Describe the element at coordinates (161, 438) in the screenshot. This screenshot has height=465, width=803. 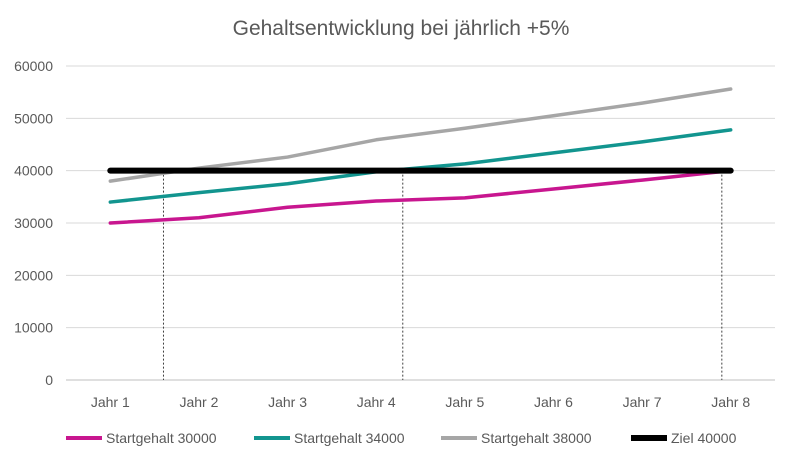
I see `legend-label: Startgehalt 30000` at that location.